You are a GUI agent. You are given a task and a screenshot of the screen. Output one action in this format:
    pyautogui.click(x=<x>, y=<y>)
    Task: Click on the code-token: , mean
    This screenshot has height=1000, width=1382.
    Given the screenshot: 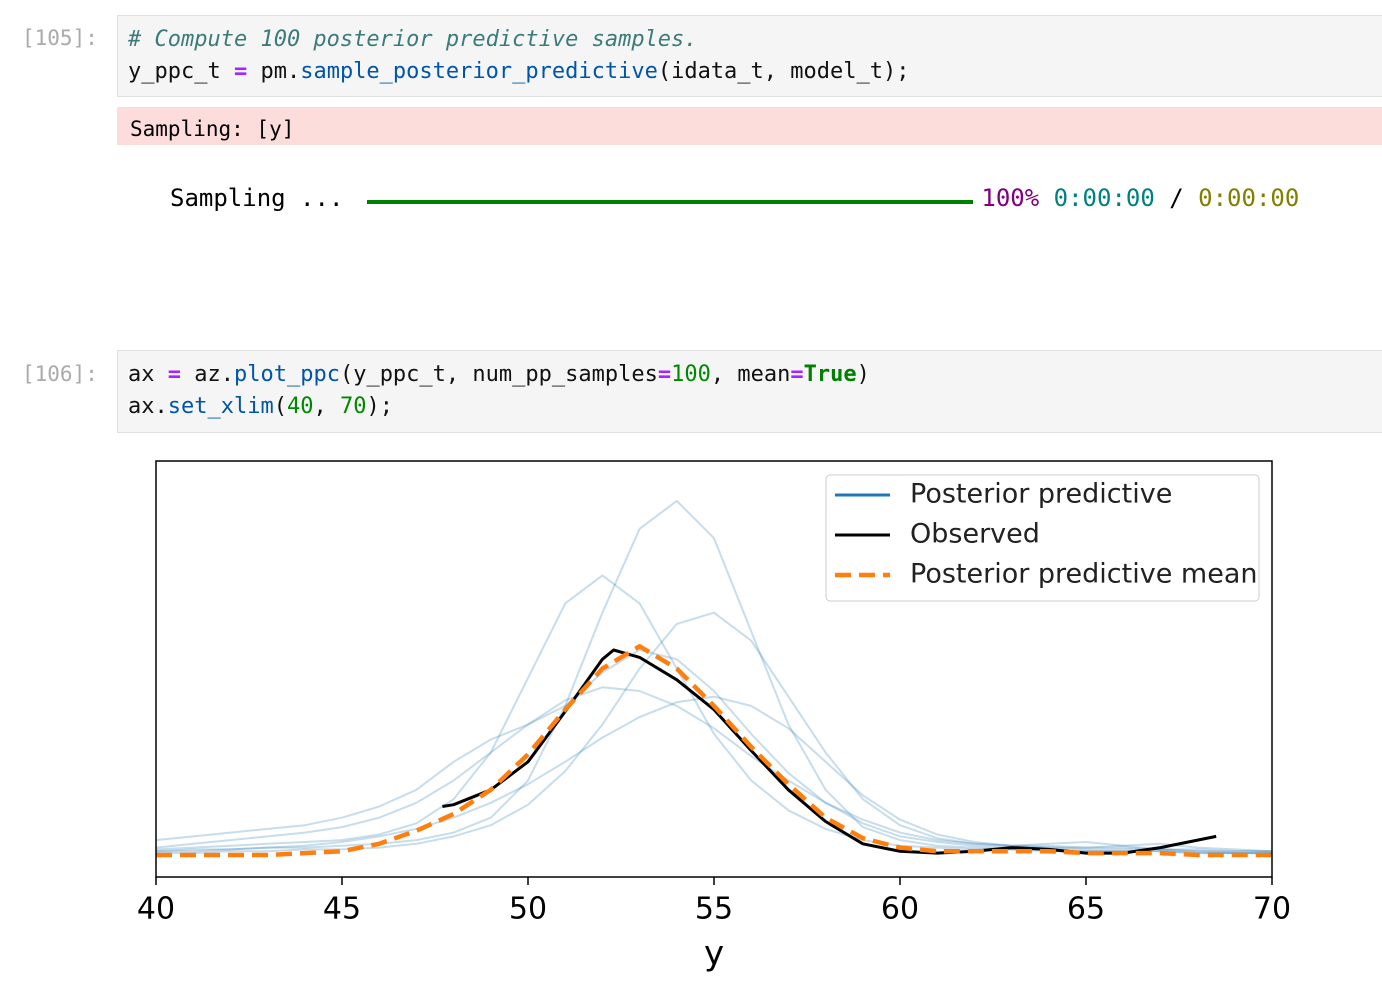 What is the action you would take?
    pyautogui.click(x=750, y=374)
    